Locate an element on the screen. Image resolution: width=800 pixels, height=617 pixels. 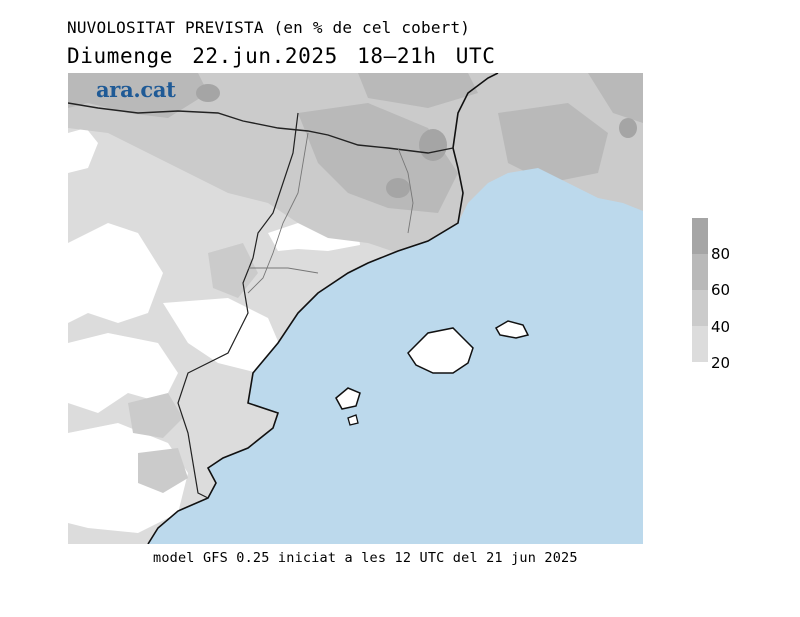
island-menorca is located at coordinates (512, 329).